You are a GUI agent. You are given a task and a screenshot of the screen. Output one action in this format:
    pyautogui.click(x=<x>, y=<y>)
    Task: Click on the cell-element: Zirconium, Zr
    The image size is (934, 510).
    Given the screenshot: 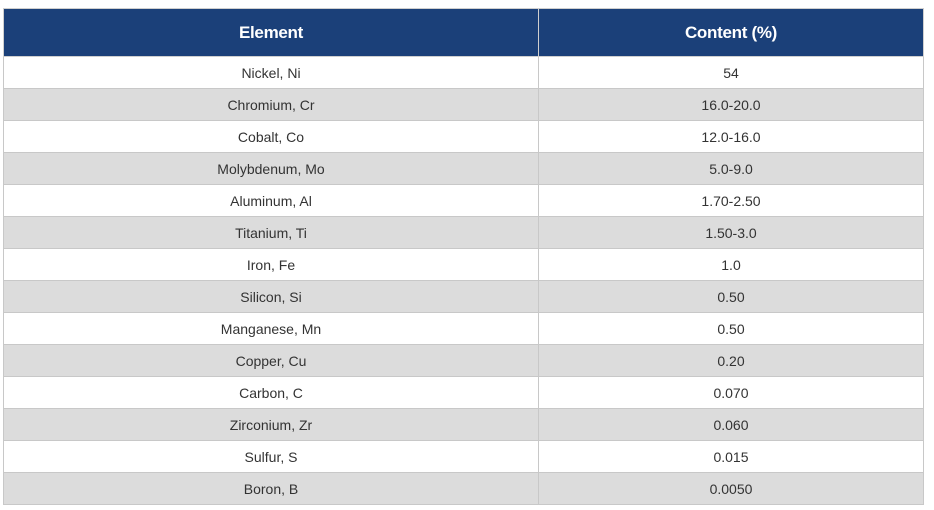 What is the action you would take?
    pyautogui.click(x=271, y=424)
    